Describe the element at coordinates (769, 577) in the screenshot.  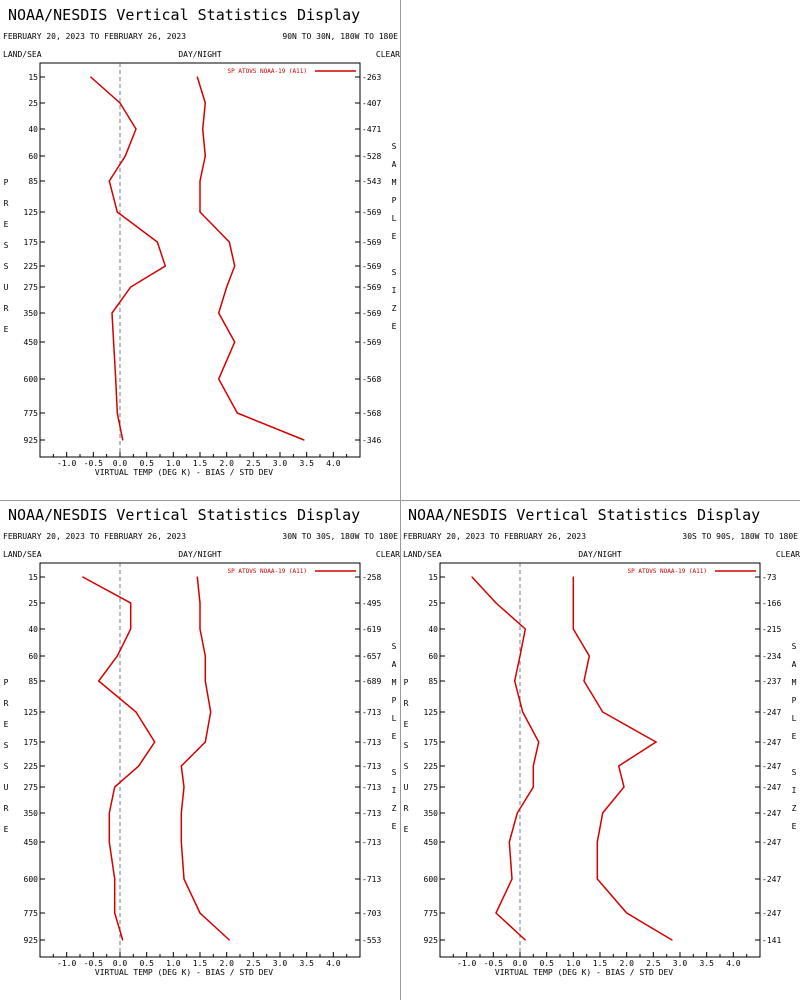
I see `sample-size-label: -73` at that location.